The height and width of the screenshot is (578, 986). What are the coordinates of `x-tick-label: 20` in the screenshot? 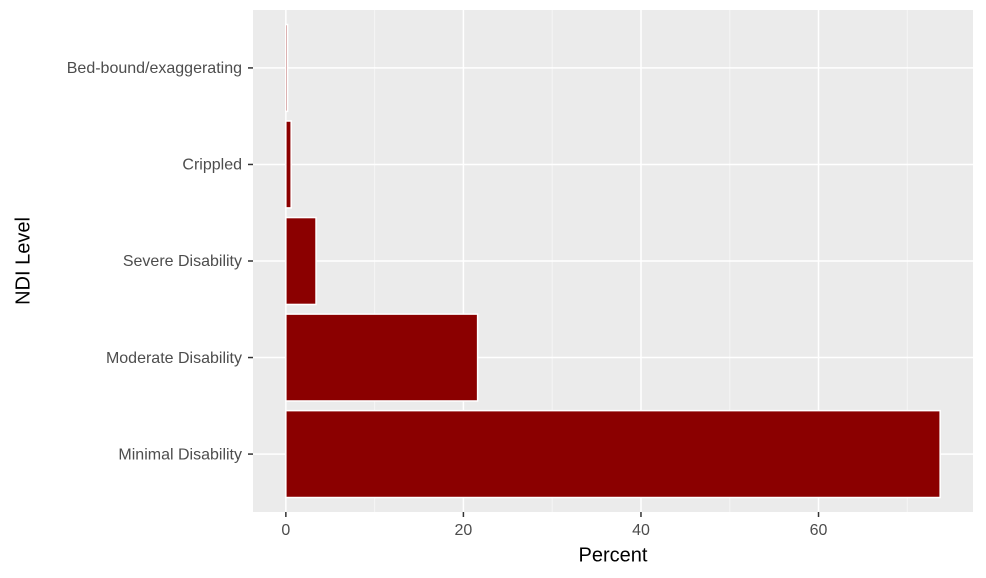 It's located at (464, 530).